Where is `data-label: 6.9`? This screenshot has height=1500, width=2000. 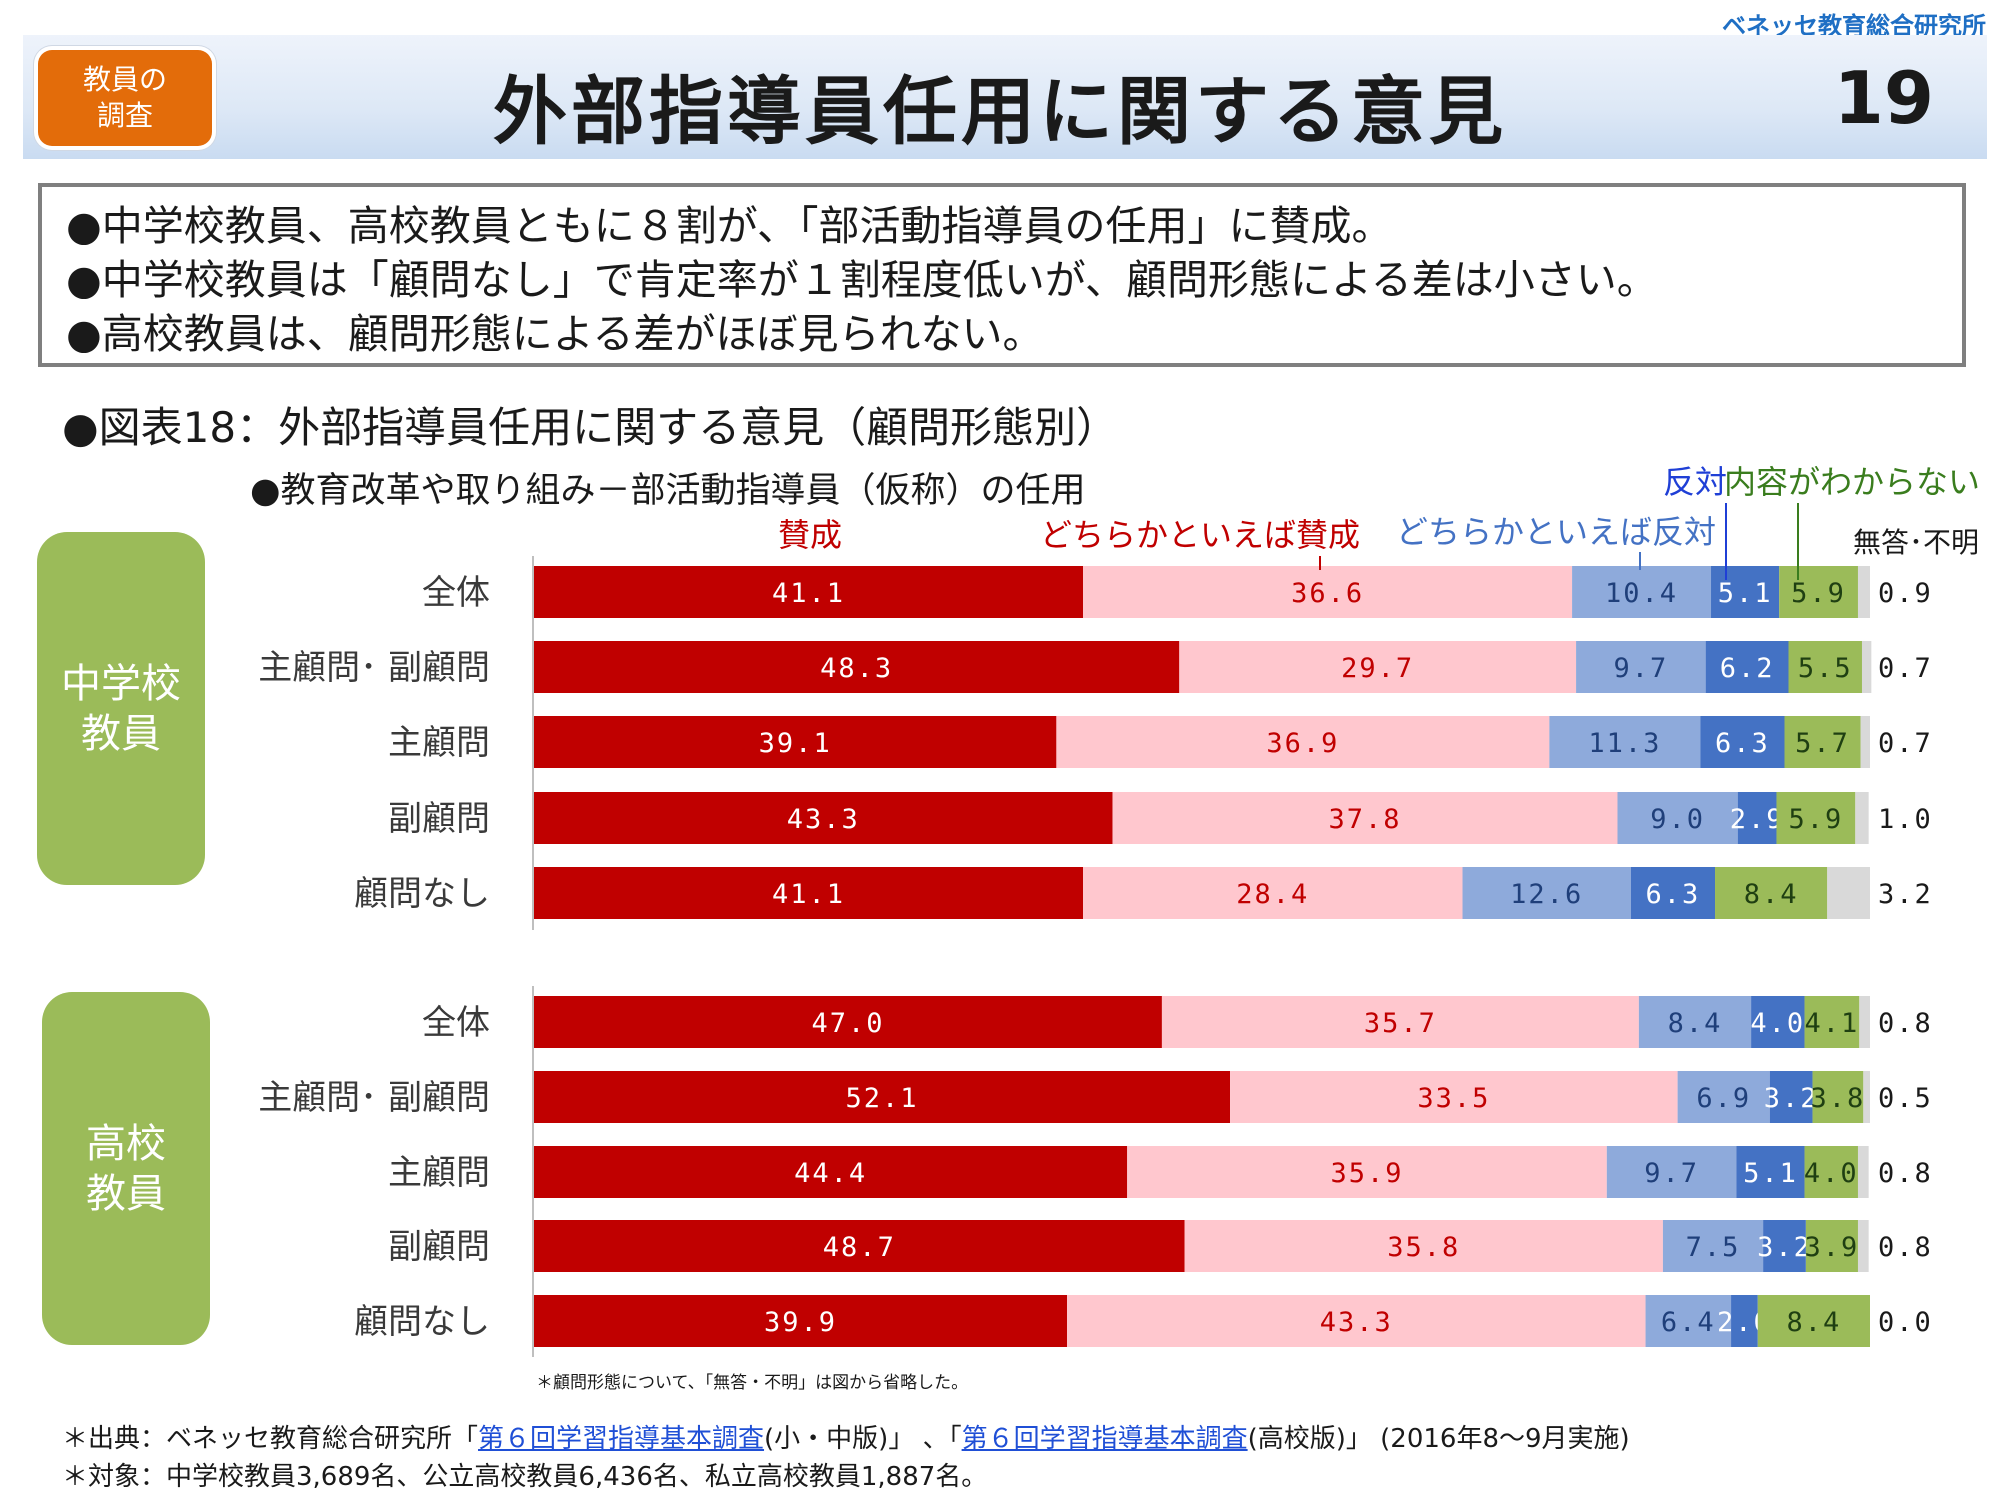
data-label: 6.9 is located at coordinates (1723, 1098).